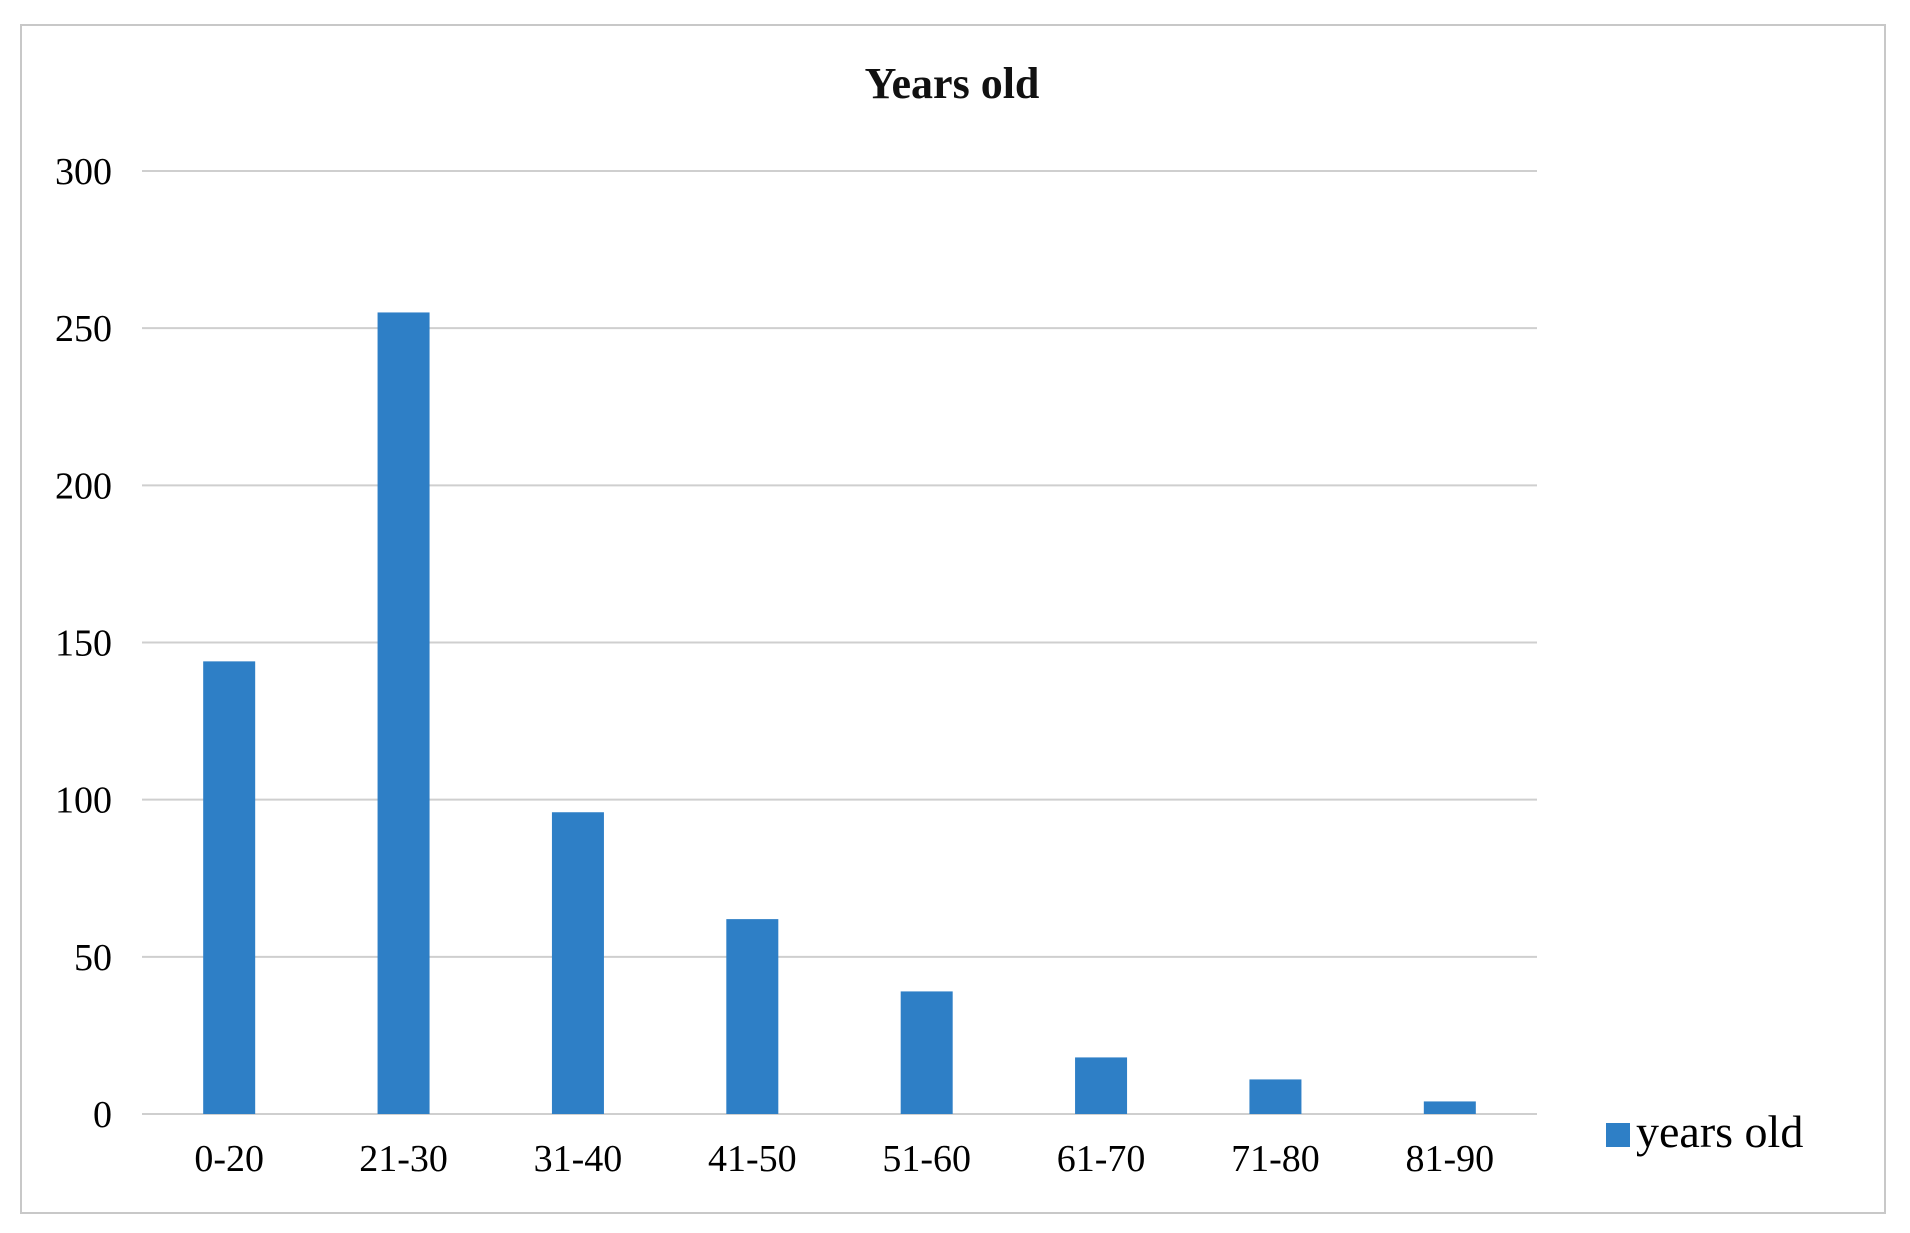  What do you see at coordinates (952, 83) in the screenshot?
I see `chart-title: Years old` at bounding box center [952, 83].